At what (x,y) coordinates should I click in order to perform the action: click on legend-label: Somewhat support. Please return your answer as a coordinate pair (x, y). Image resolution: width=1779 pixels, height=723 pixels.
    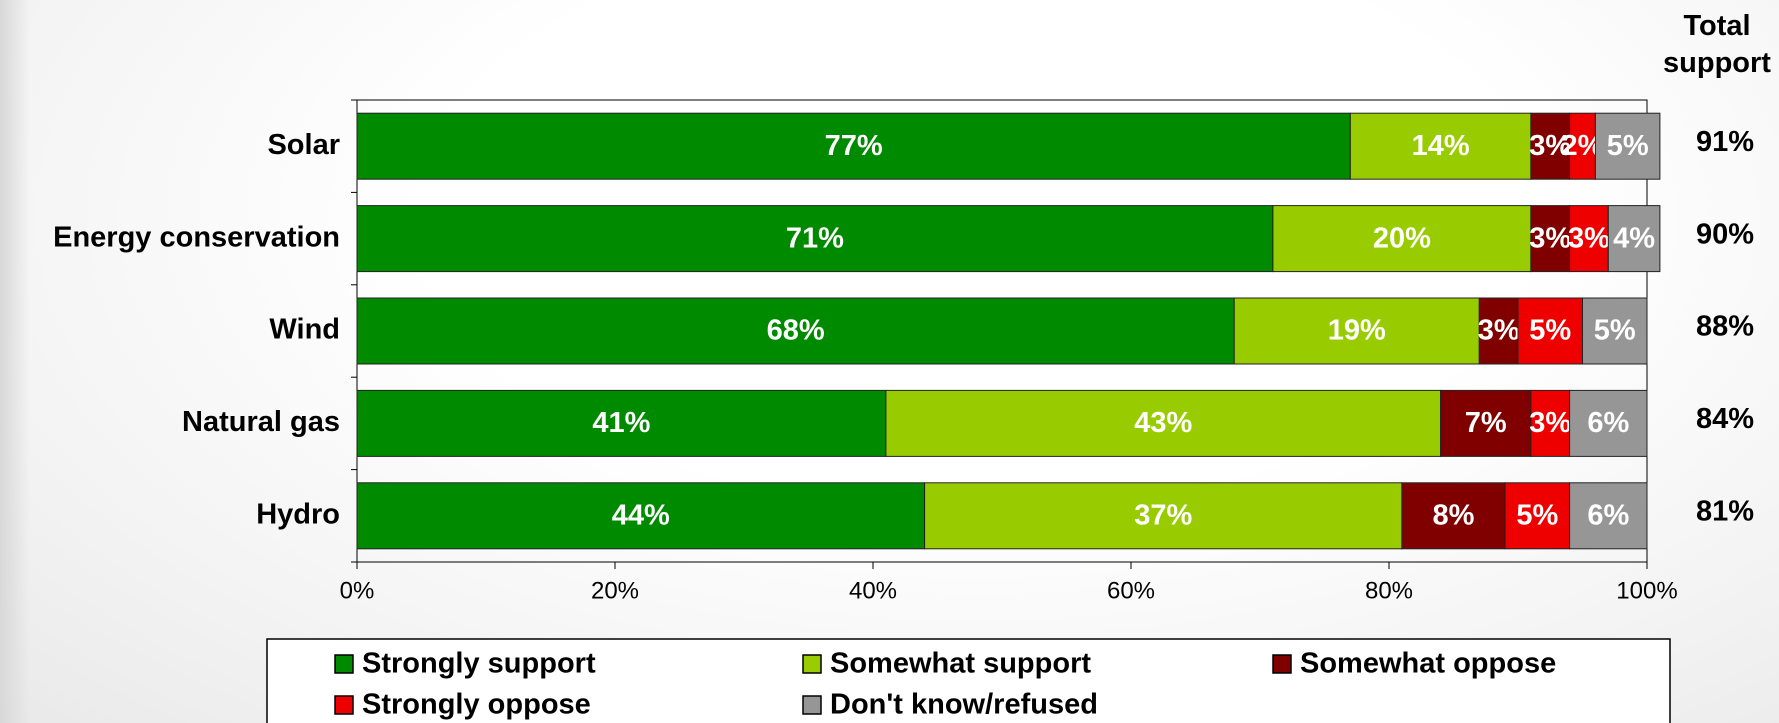
    Looking at the image, I should click on (960, 664).